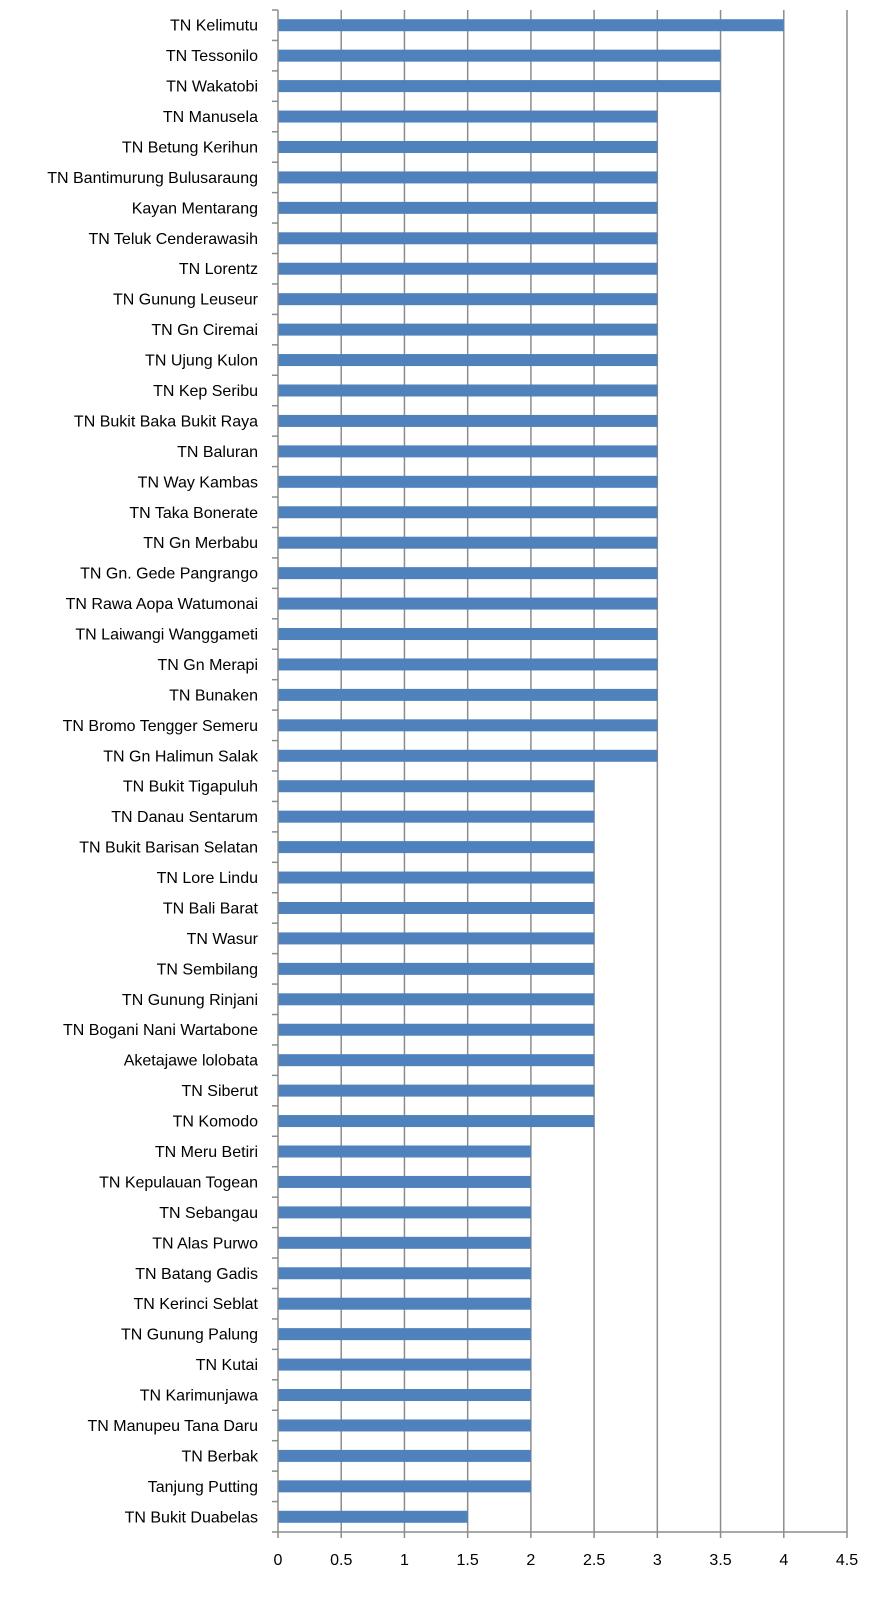  What do you see at coordinates (166, 421) in the screenshot?
I see `category-label: TN Bukit Baka Bukit Raya` at bounding box center [166, 421].